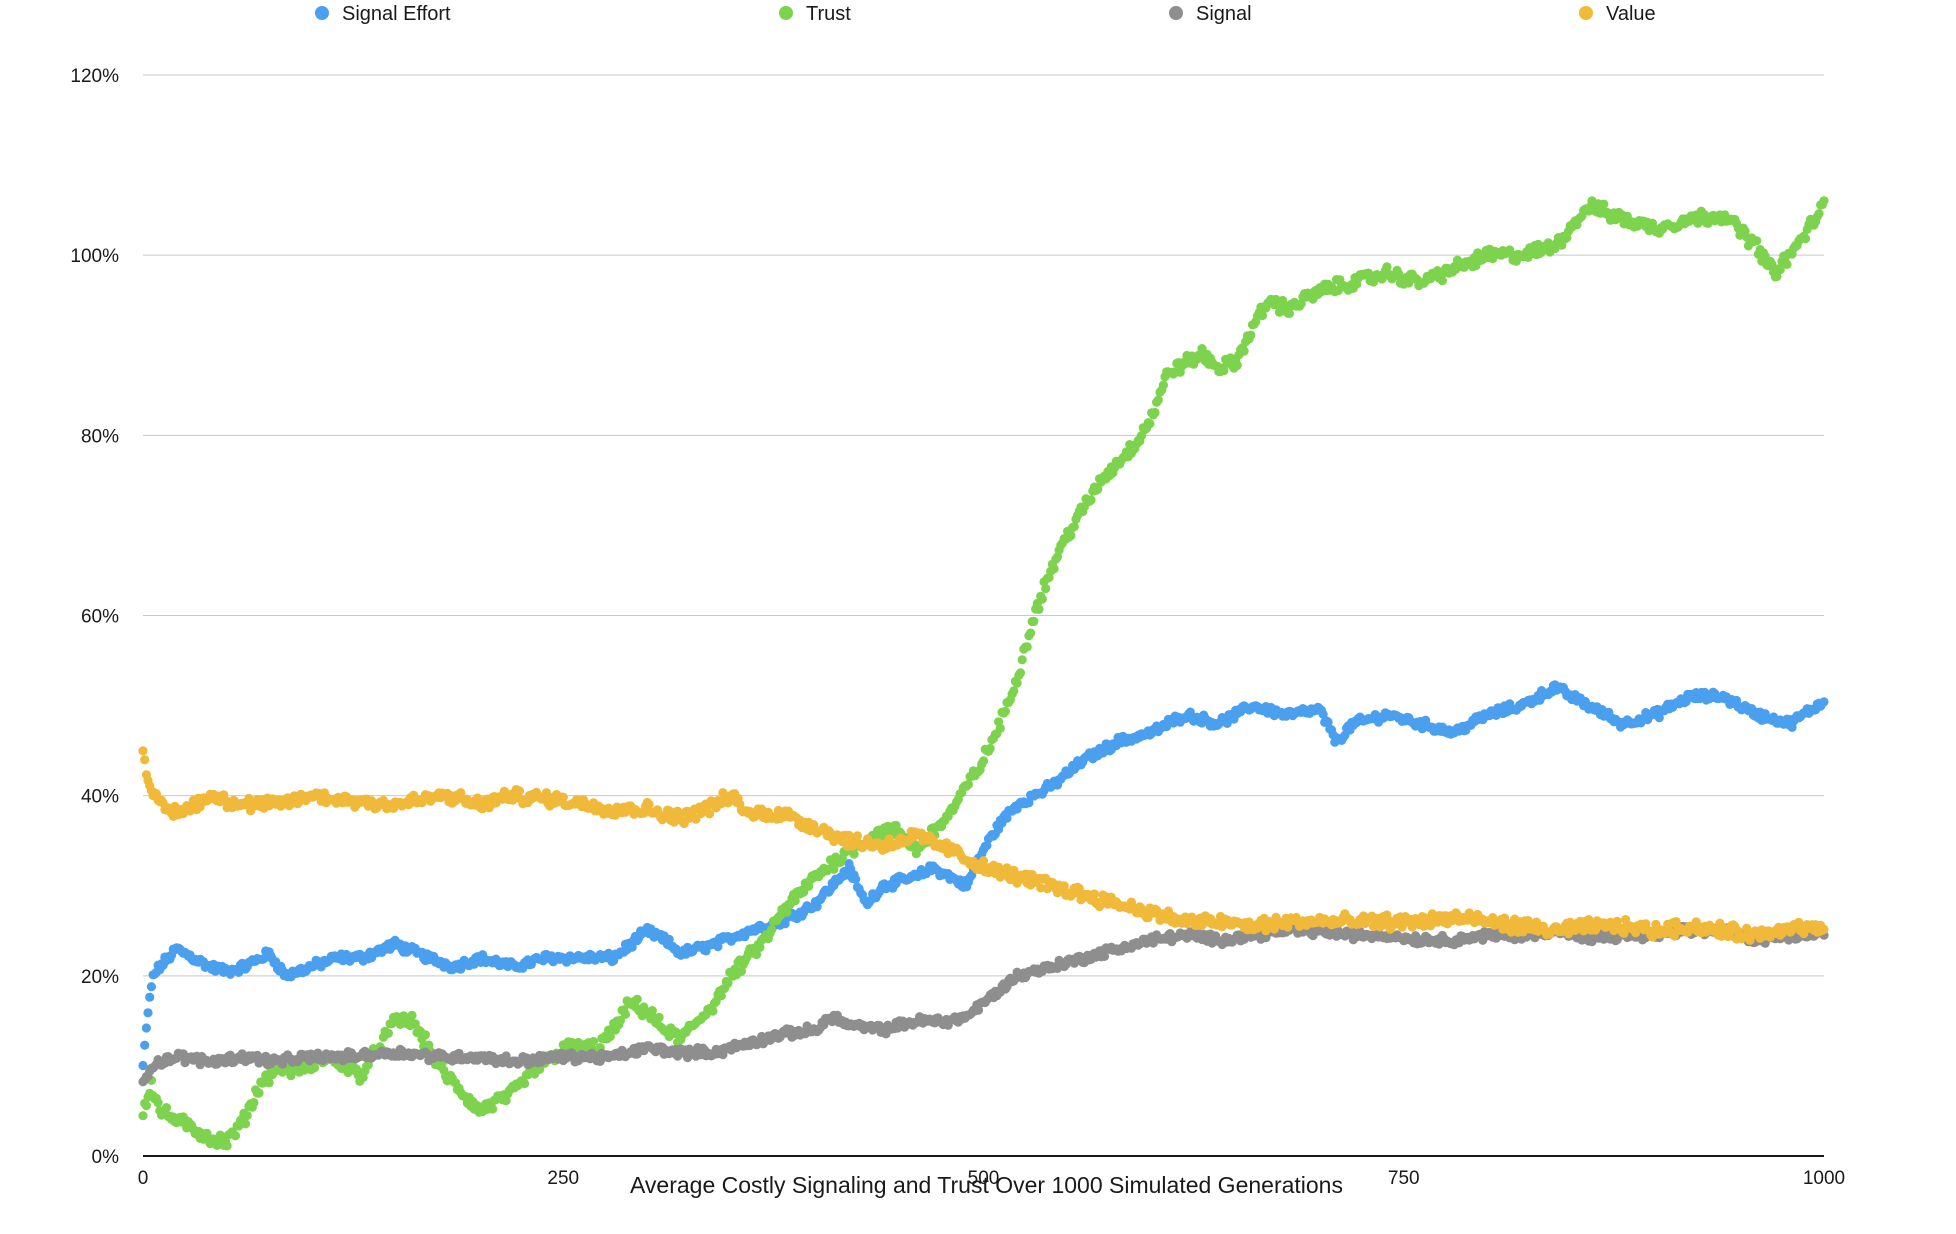 The width and height of the screenshot is (1956, 1234). What do you see at coordinates (94, 76) in the screenshot?
I see `y-tick-label: 120%` at bounding box center [94, 76].